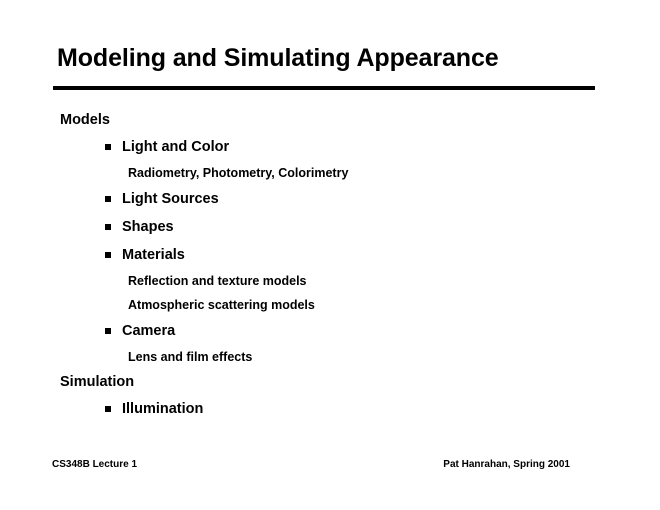 The height and width of the screenshot is (510, 660). What do you see at coordinates (163, 409) in the screenshot?
I see `bullet-item-label: Illumination` at bounding box center [163, 409].